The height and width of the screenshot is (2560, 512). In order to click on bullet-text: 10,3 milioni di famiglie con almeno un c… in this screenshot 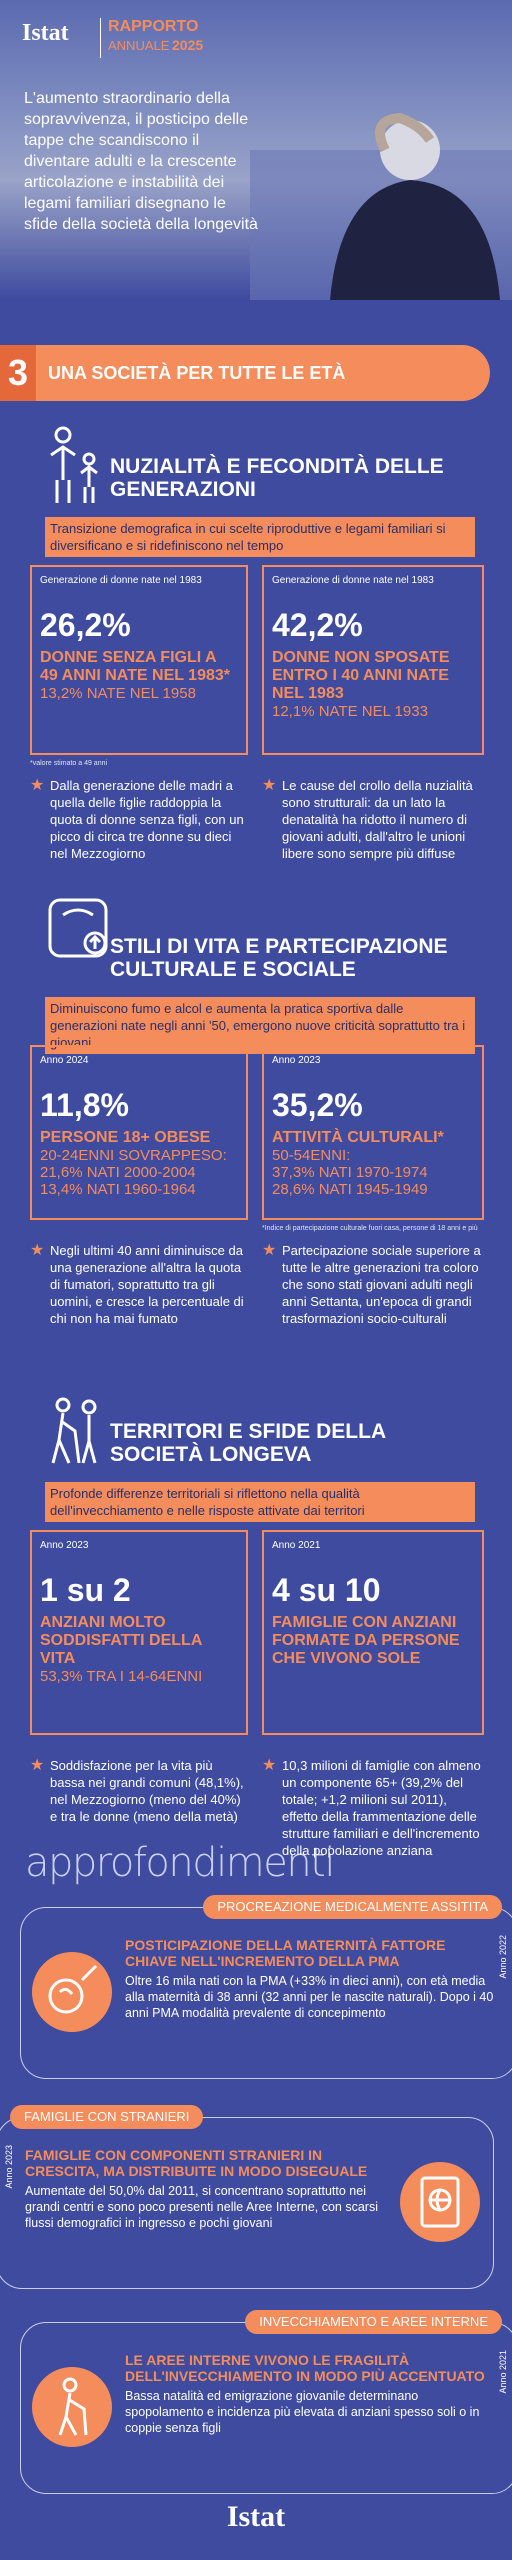, I will do `click(381, 1808)`.